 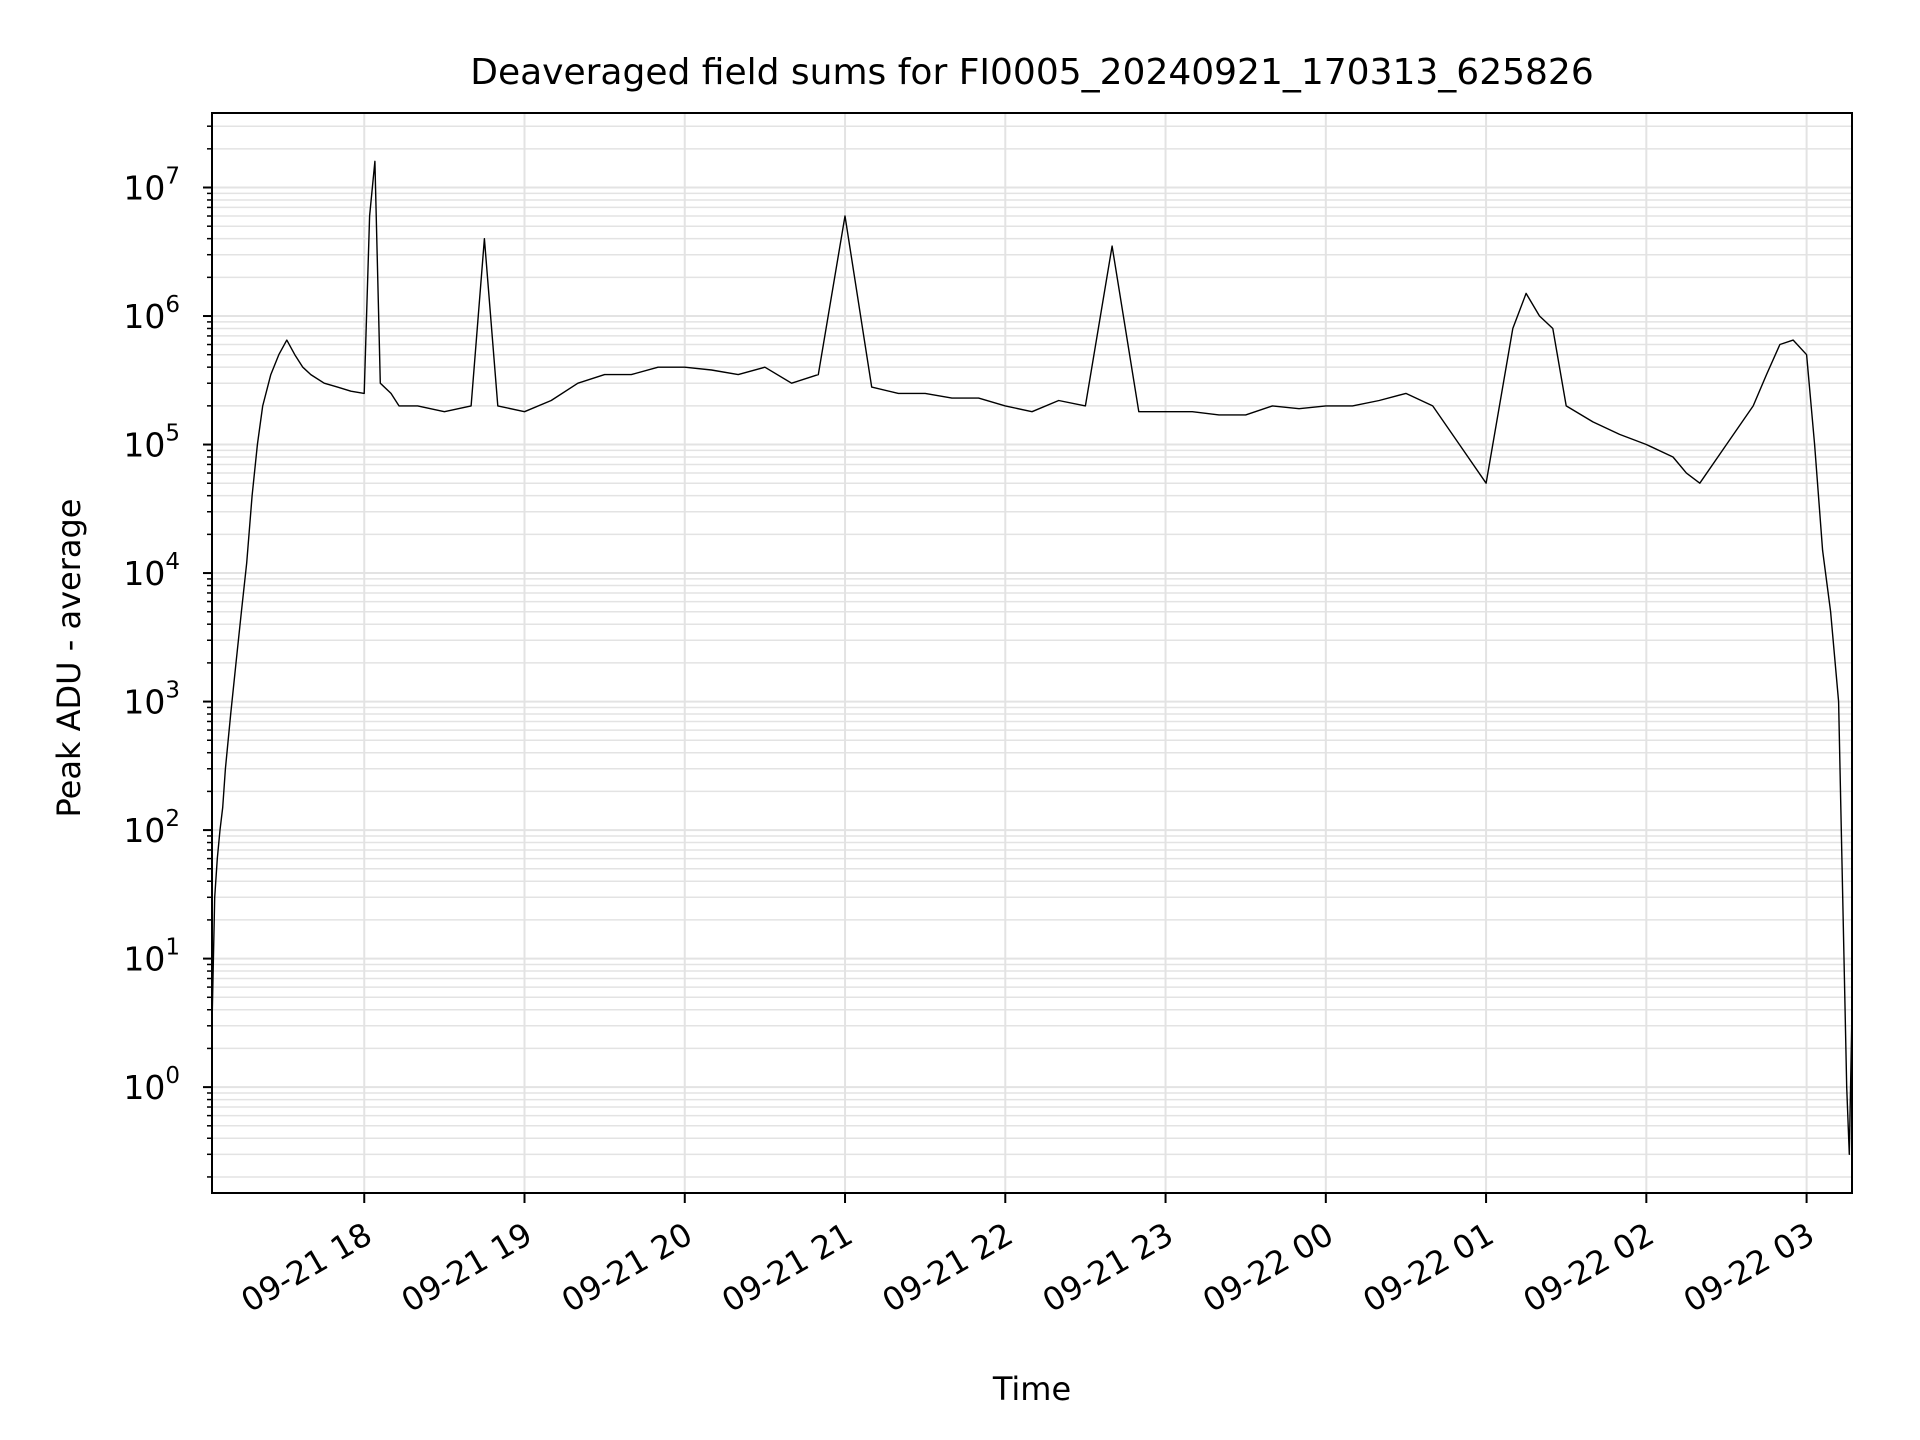 What do you see at coordinates (151, 700) in the screenshot?
I see `y-tick-label: 10³` at bounding box center [151, 700].